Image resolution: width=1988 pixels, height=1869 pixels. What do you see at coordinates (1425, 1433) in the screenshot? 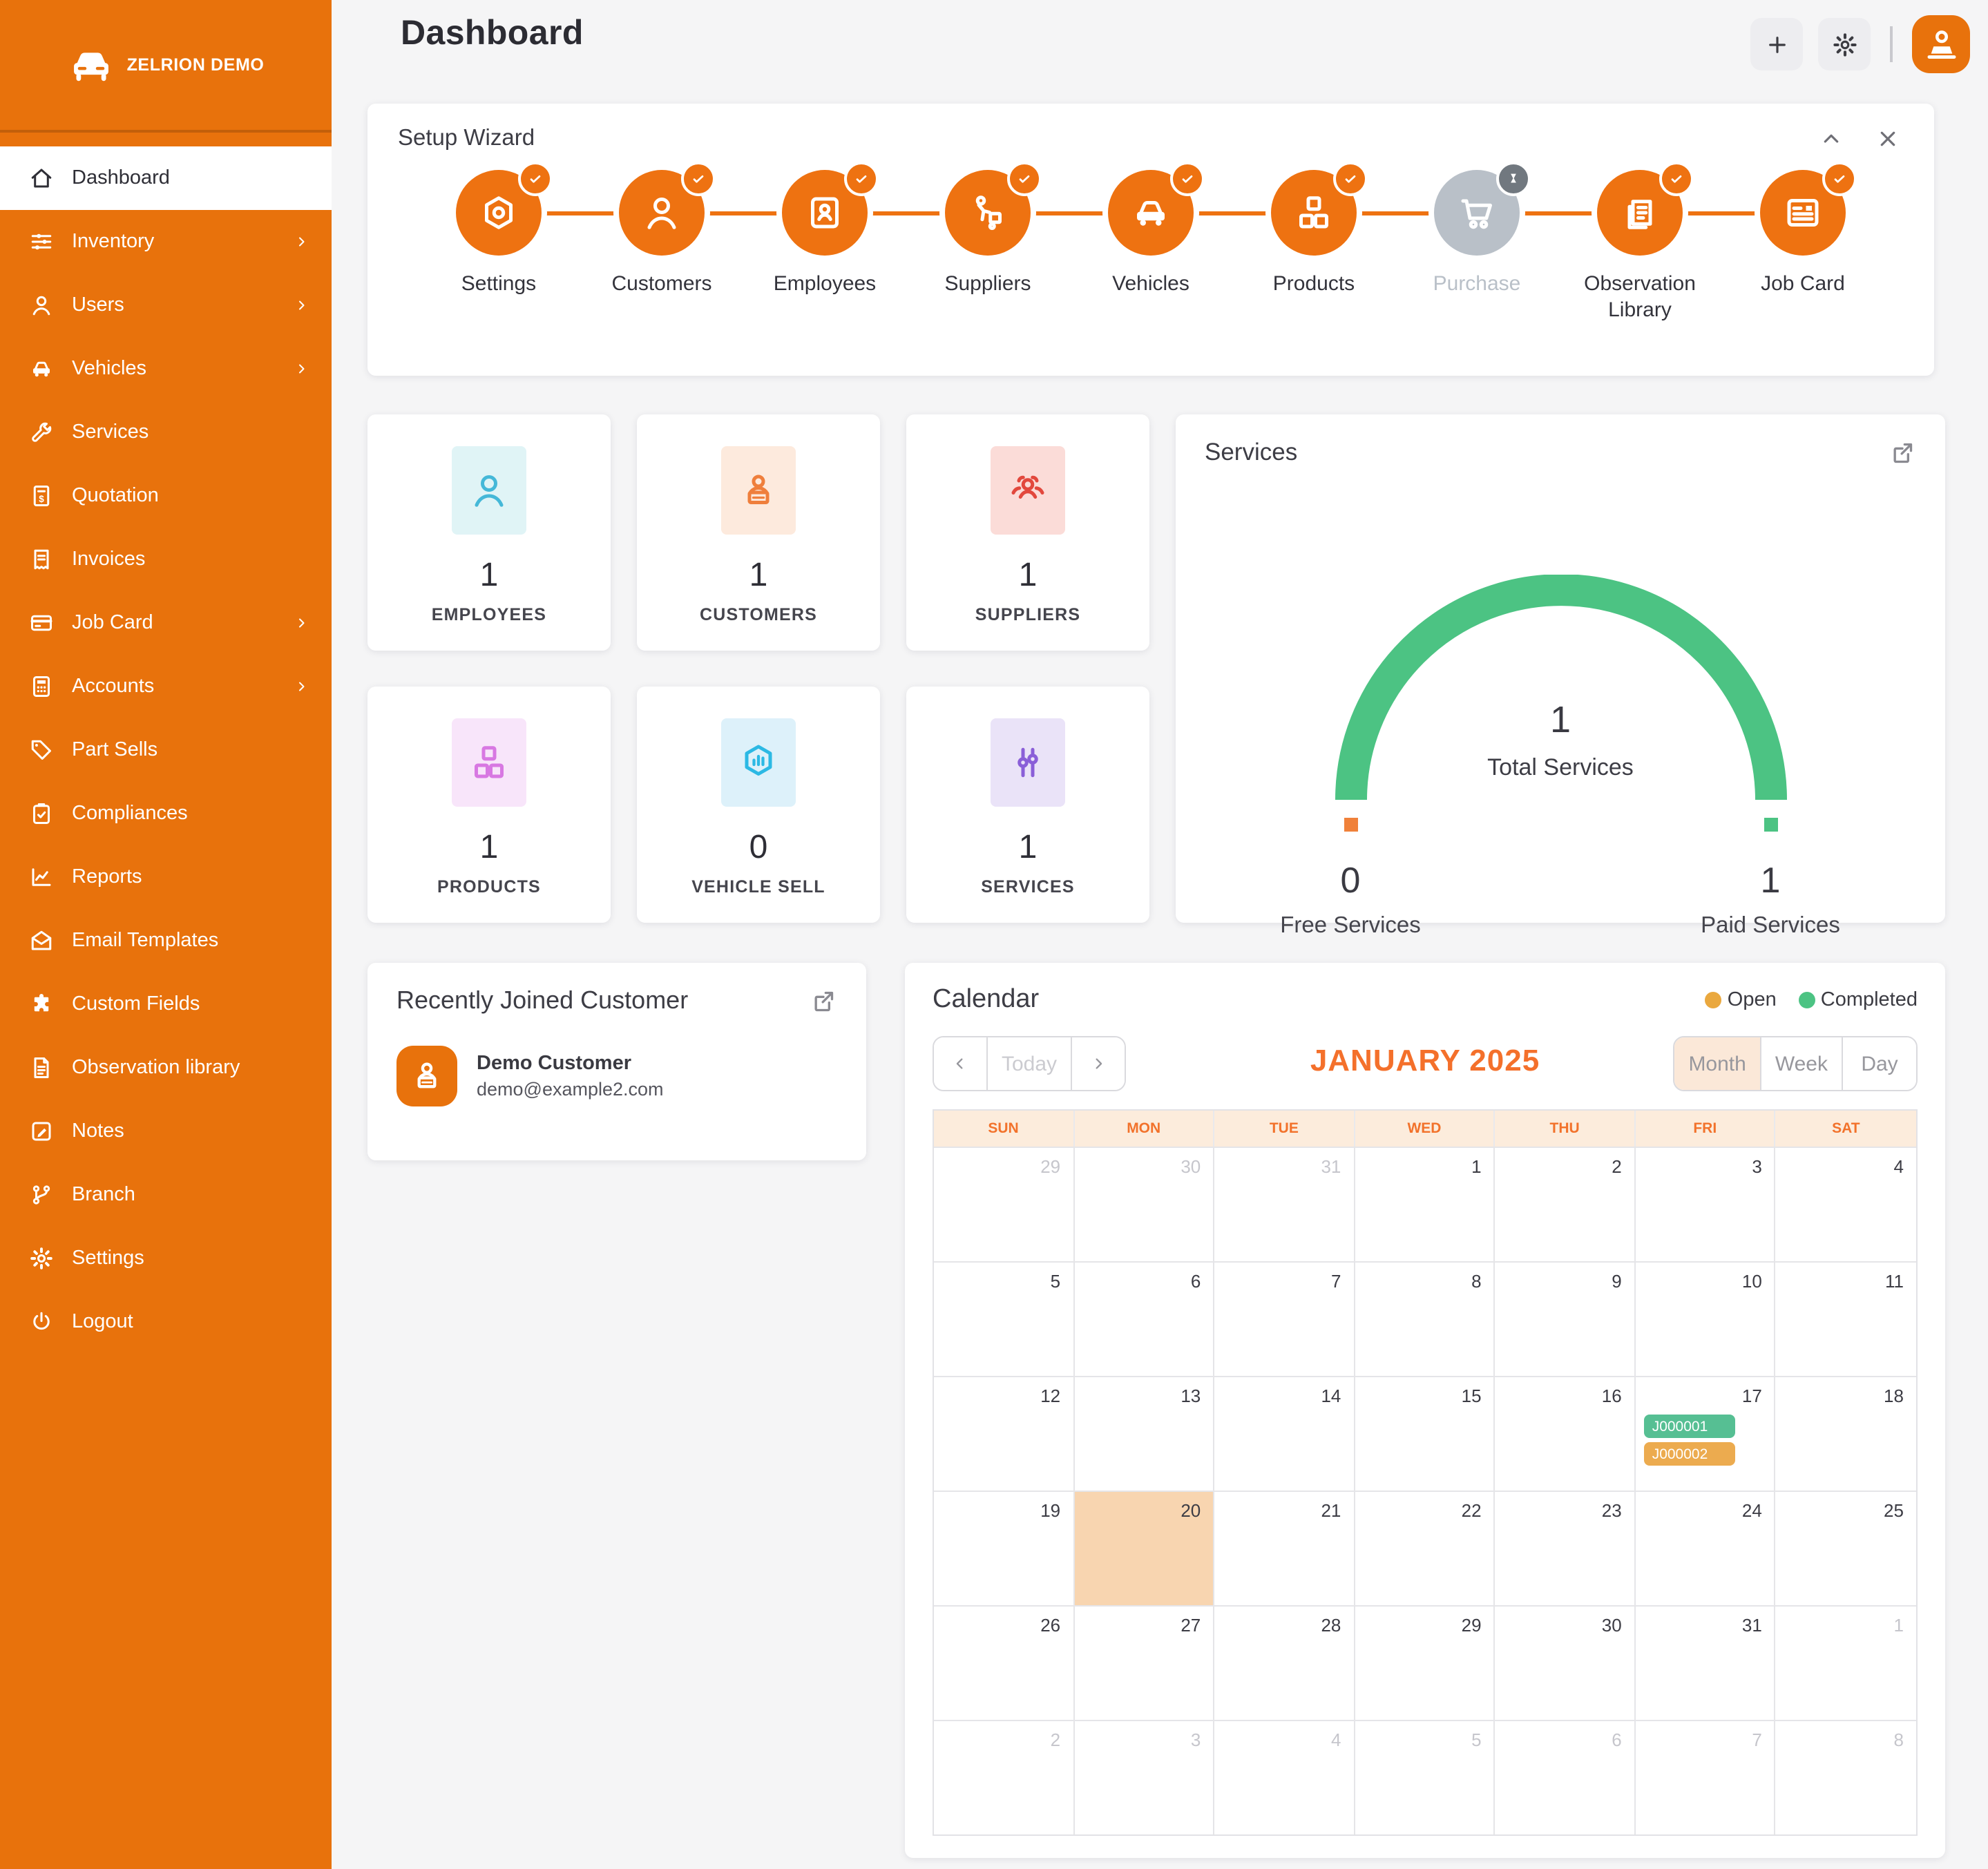
I see `calendar-day-15: 15` at bounding box center [1425, 1433].